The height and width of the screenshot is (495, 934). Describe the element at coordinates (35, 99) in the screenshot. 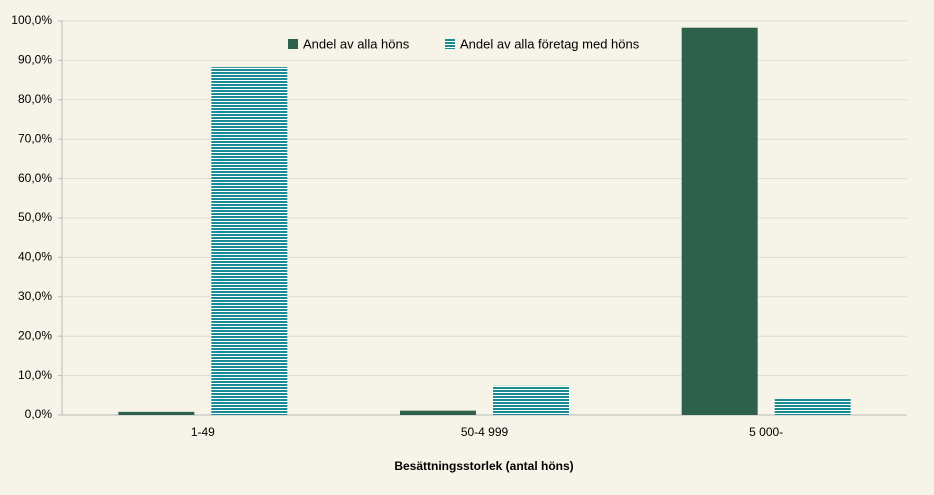

I see `y-tick-label: 80,0%` at that location.